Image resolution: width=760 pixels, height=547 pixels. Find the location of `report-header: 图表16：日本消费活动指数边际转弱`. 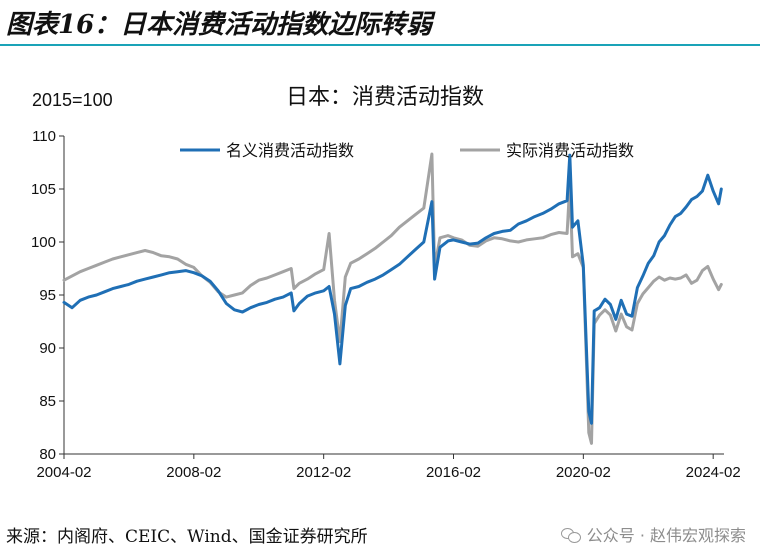

report-header: 图表16：日本消费活动指数边际转弱 is located at coordinates (380, 23).